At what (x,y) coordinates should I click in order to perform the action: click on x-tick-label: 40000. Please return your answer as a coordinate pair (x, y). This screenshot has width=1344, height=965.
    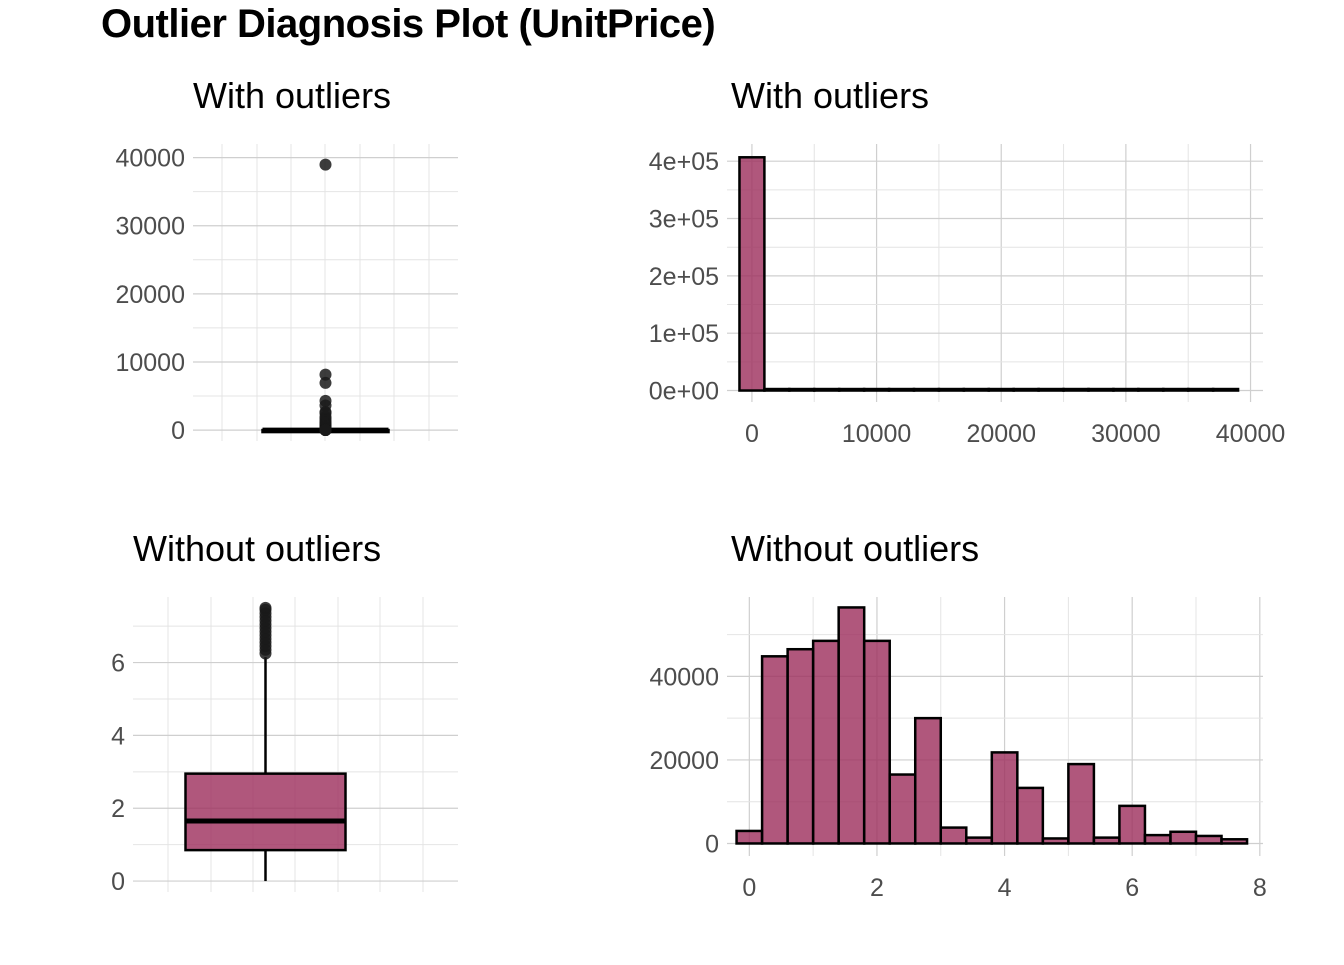
    Looking at the image, I should click on (1251, 434).